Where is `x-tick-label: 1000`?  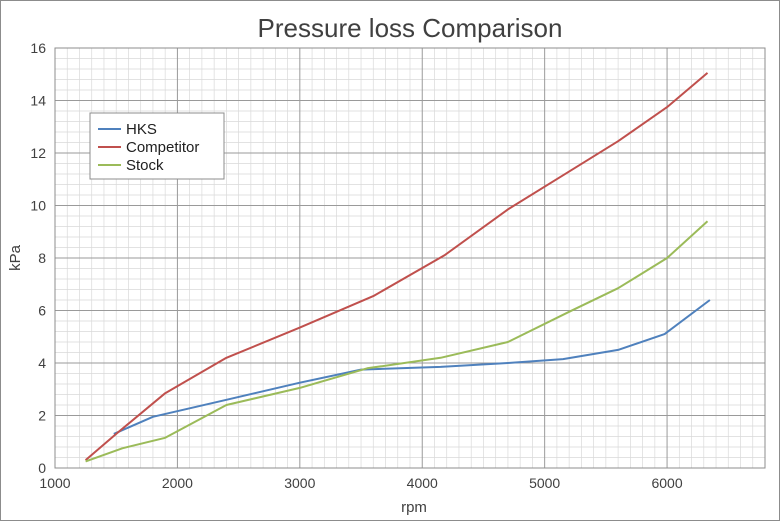
x-tick-label: 1000 is located at coordinates (54, 483).